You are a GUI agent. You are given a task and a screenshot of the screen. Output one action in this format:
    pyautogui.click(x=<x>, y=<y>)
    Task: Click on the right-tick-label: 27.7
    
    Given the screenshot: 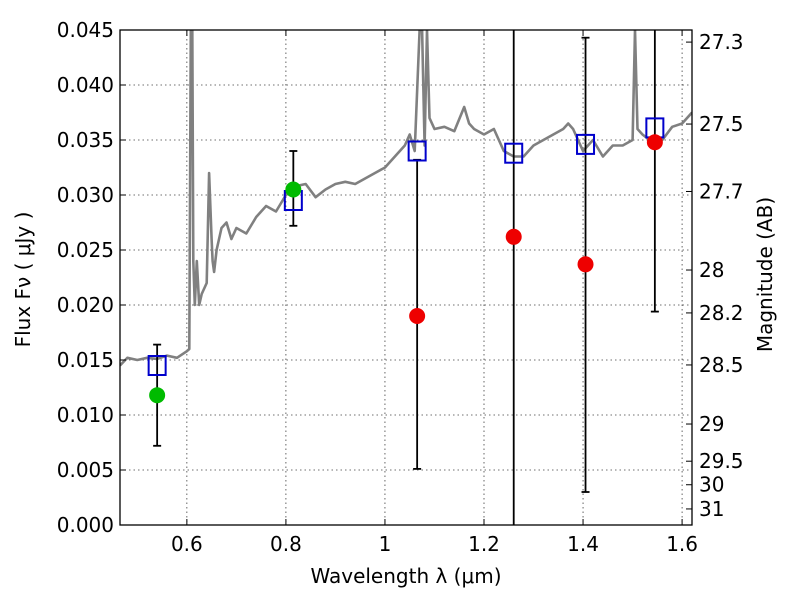 What is the action you would take?
    pyautogui.click(x=721, y=191)
    